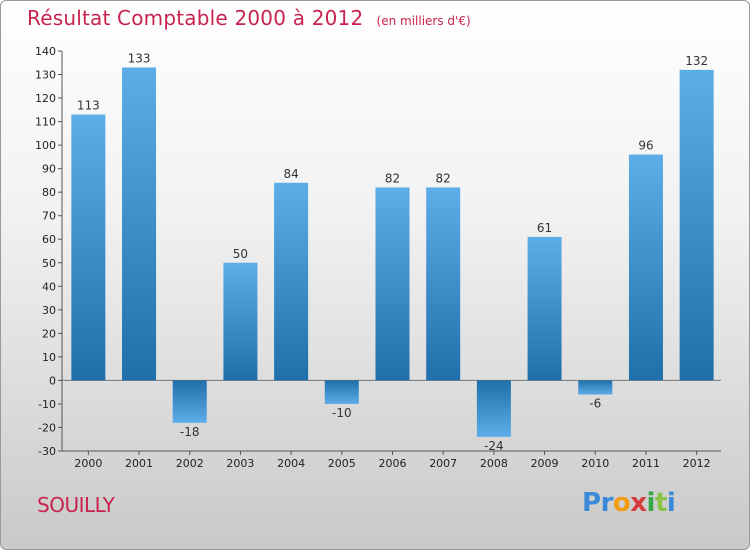 This screenshot has height=550, width=750. Describe the element at coordinates (88, 463) in the screenshot. I see `x-tick-label: 2000` at that location.